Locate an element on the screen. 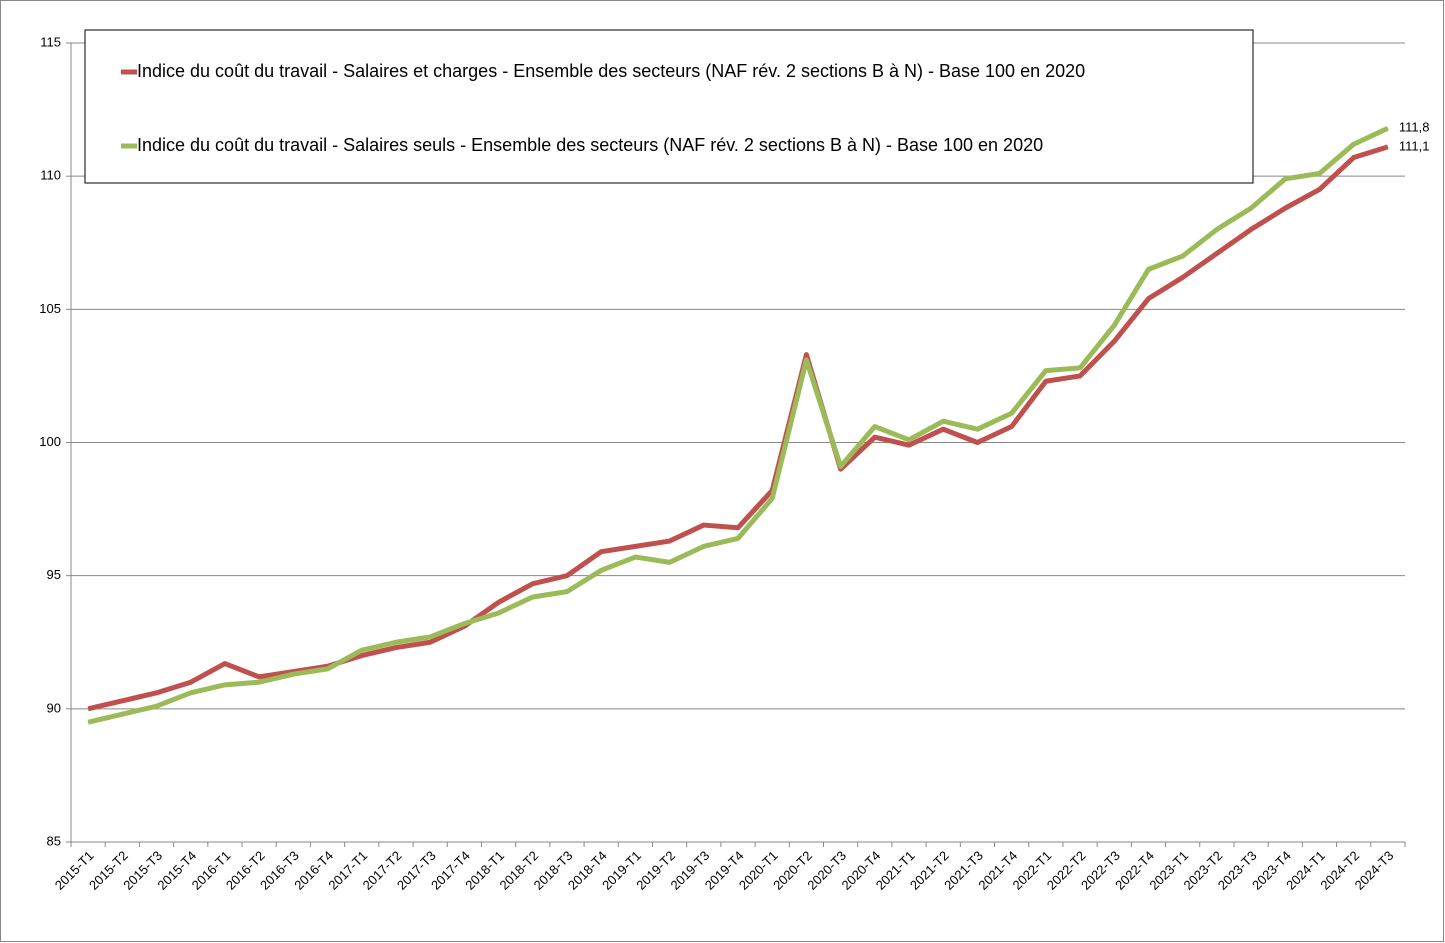 This screenshot has width=1445, height=943. y-tick-label: 105 is located at coordinates (50, 308).